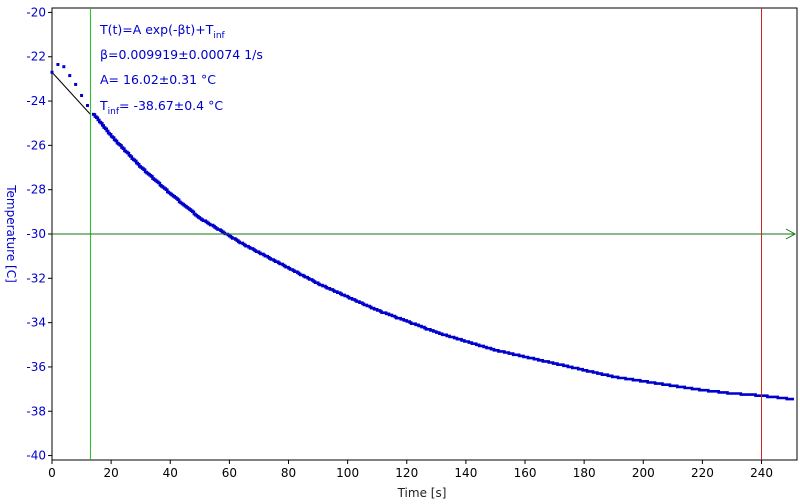 The width and height of the screenshot is (800, 504). Describe the element at coordinates (791, 234) in the screenshot. I see `threshold-arrow-icon` at that location.